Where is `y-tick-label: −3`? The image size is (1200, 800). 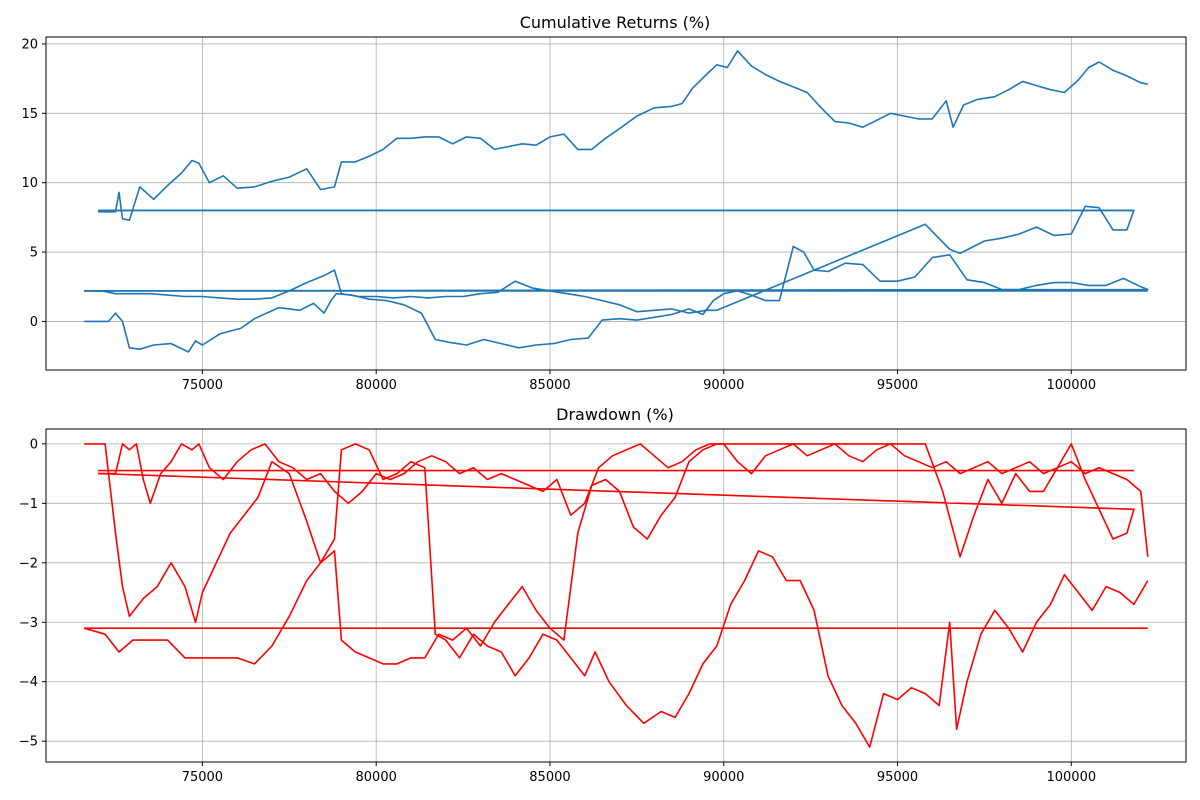
y-tick-label: −3 is located at coordinates (28, 623).